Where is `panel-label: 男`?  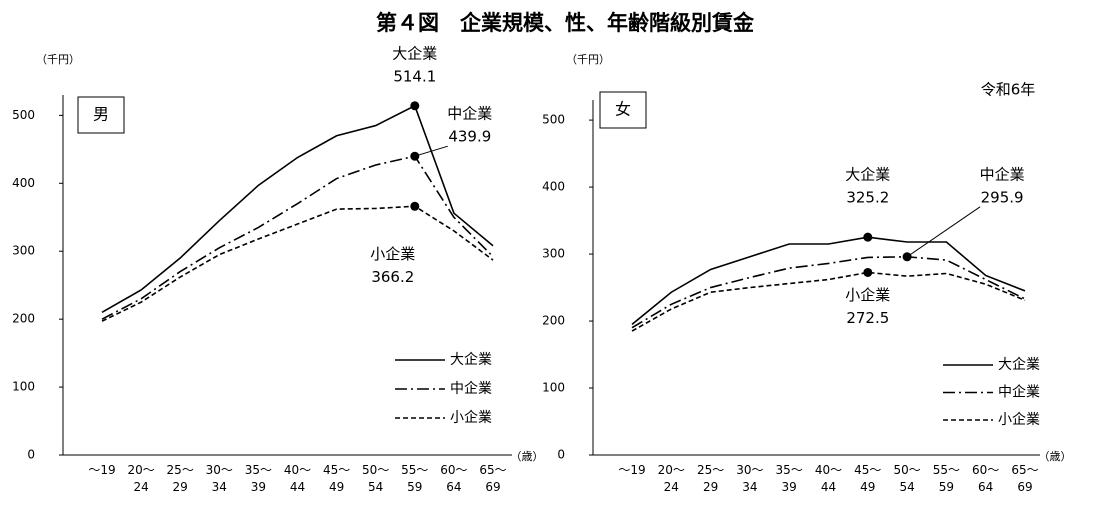
panel-label: 男 is located at coordinates (101, 114).